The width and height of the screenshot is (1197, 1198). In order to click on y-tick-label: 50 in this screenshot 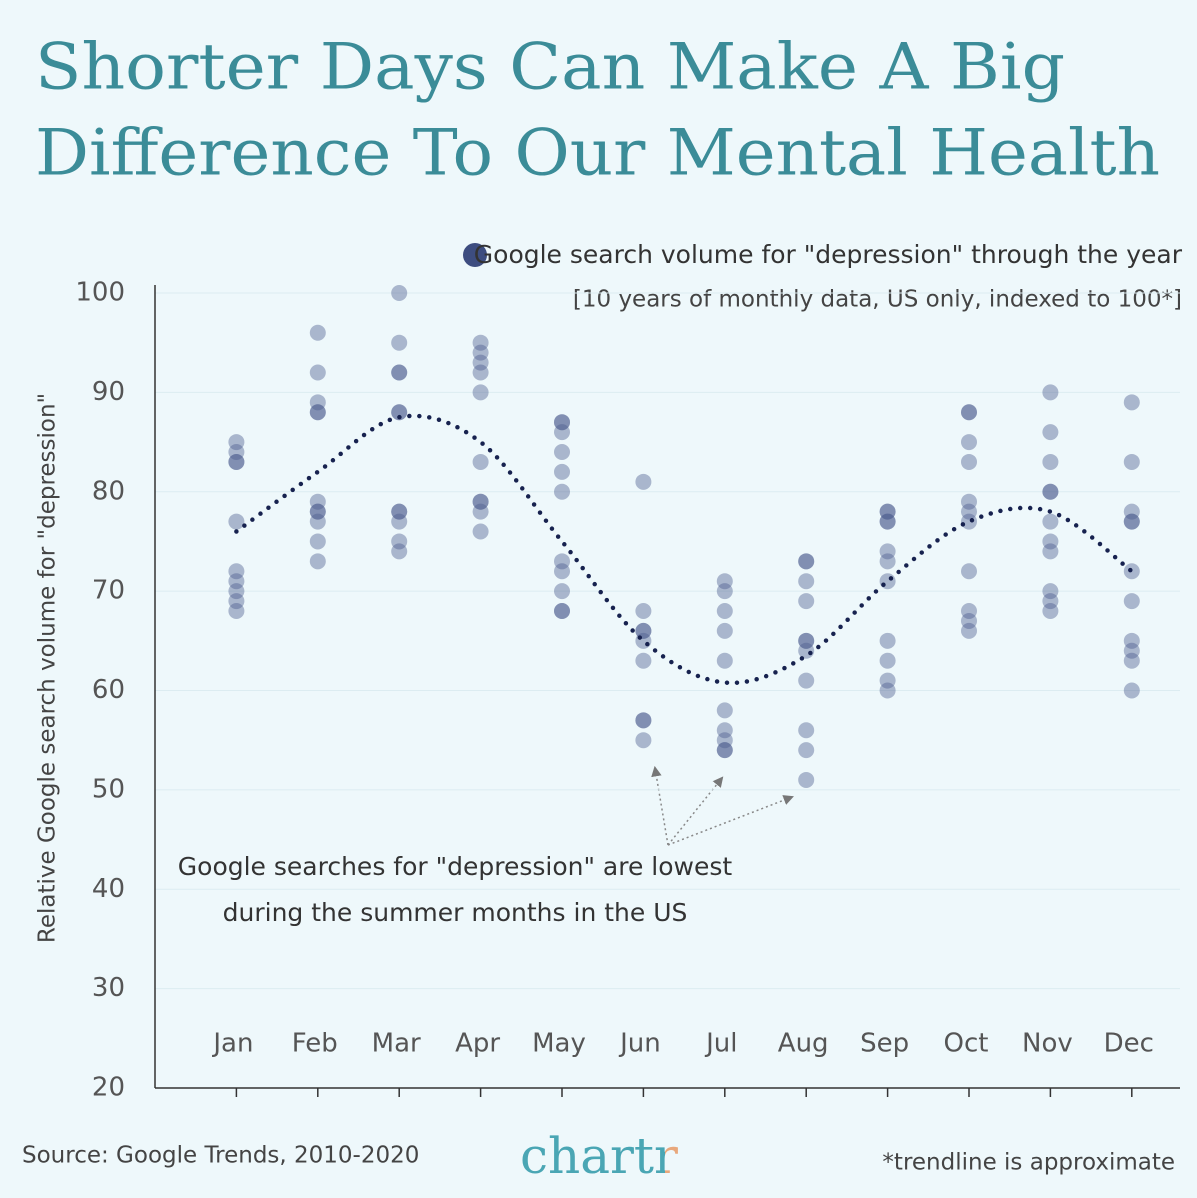, I will do `click(108, 789)`.